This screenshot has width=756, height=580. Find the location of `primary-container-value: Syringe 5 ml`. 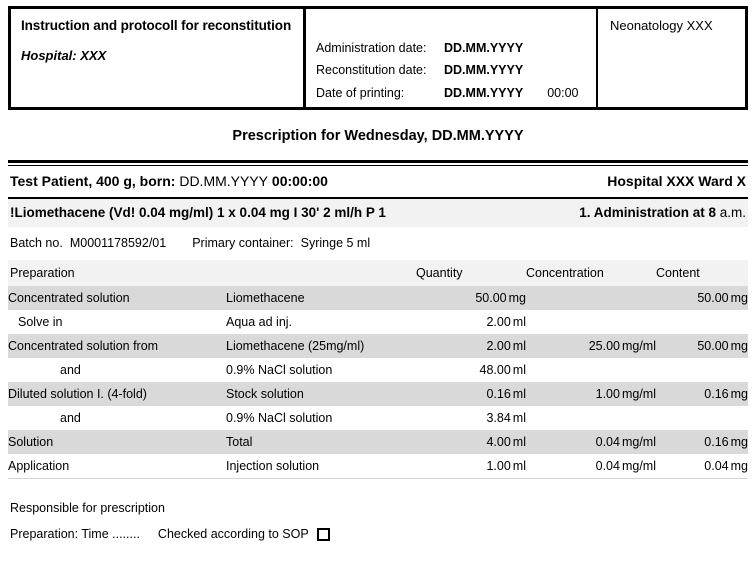

primary-container-value: Syringe 5 ml is located at coordinates (335, 243).